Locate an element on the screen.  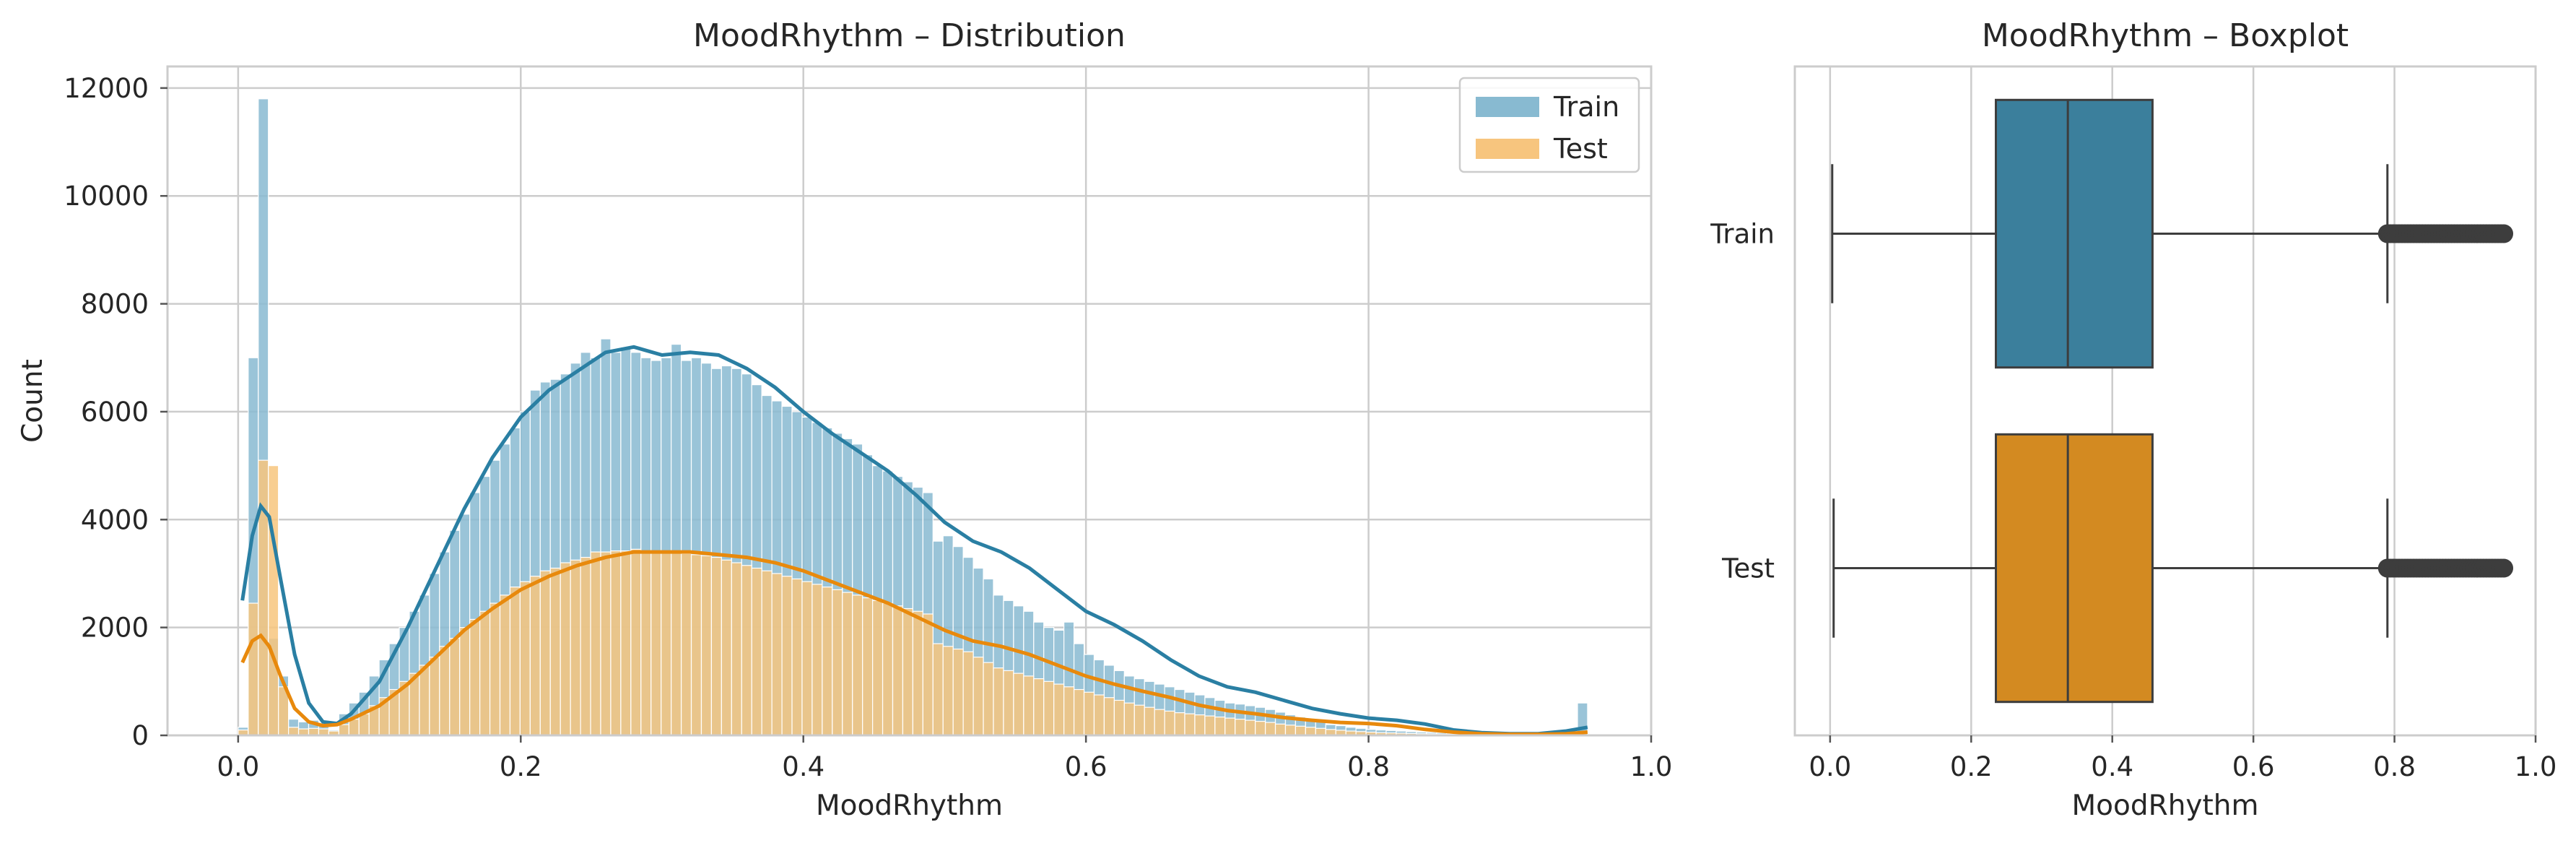
histogram-y-tick-label: 0 is located at coordinates (140, 736).